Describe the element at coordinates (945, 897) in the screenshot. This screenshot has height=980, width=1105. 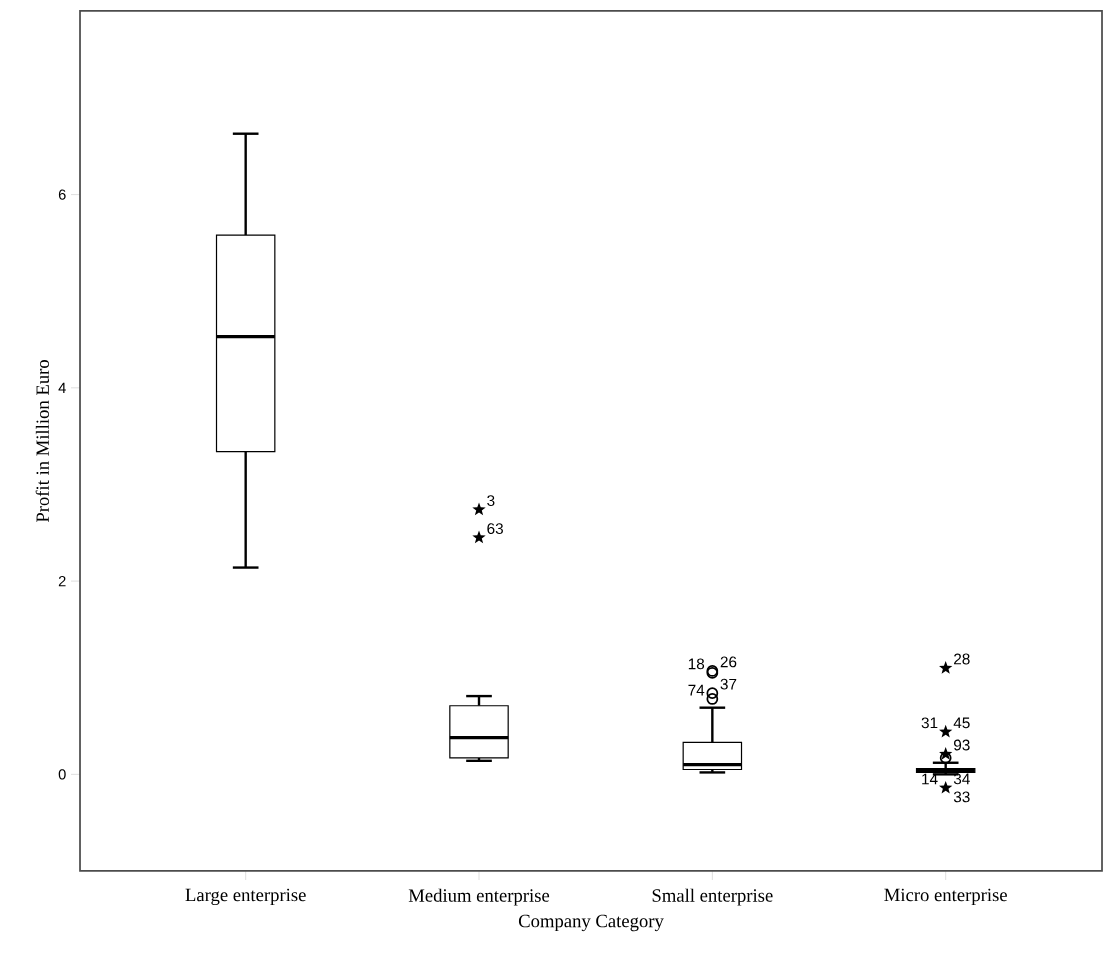
I see `x-tick-label: Micro enterprise` at that location.